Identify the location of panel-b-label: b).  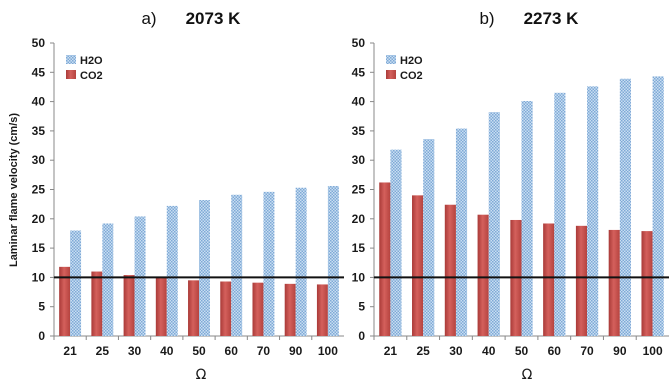
(486, 18).